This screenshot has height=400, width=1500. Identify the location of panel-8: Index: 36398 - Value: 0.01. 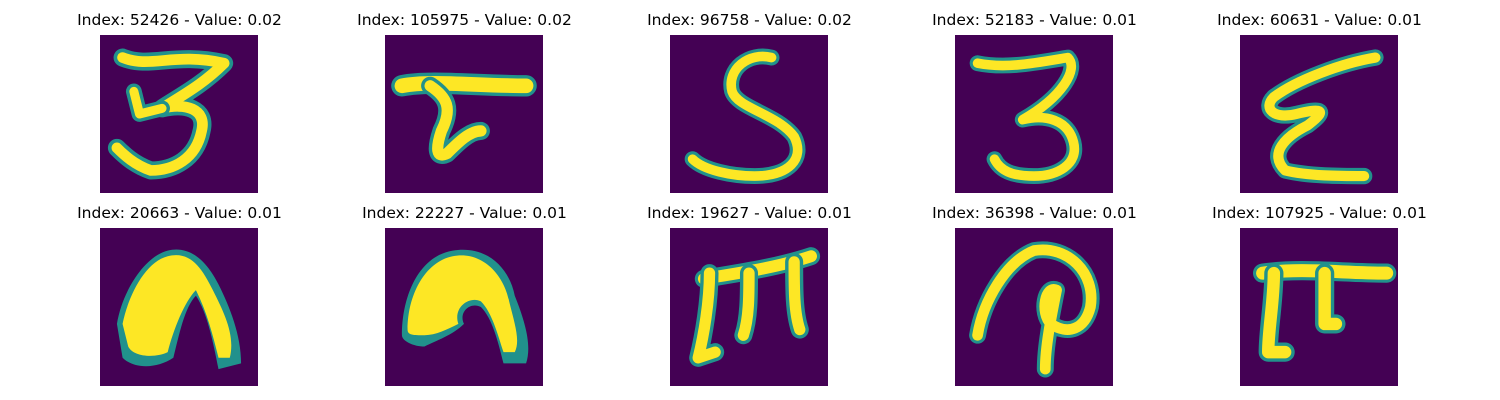
(1034, 290).